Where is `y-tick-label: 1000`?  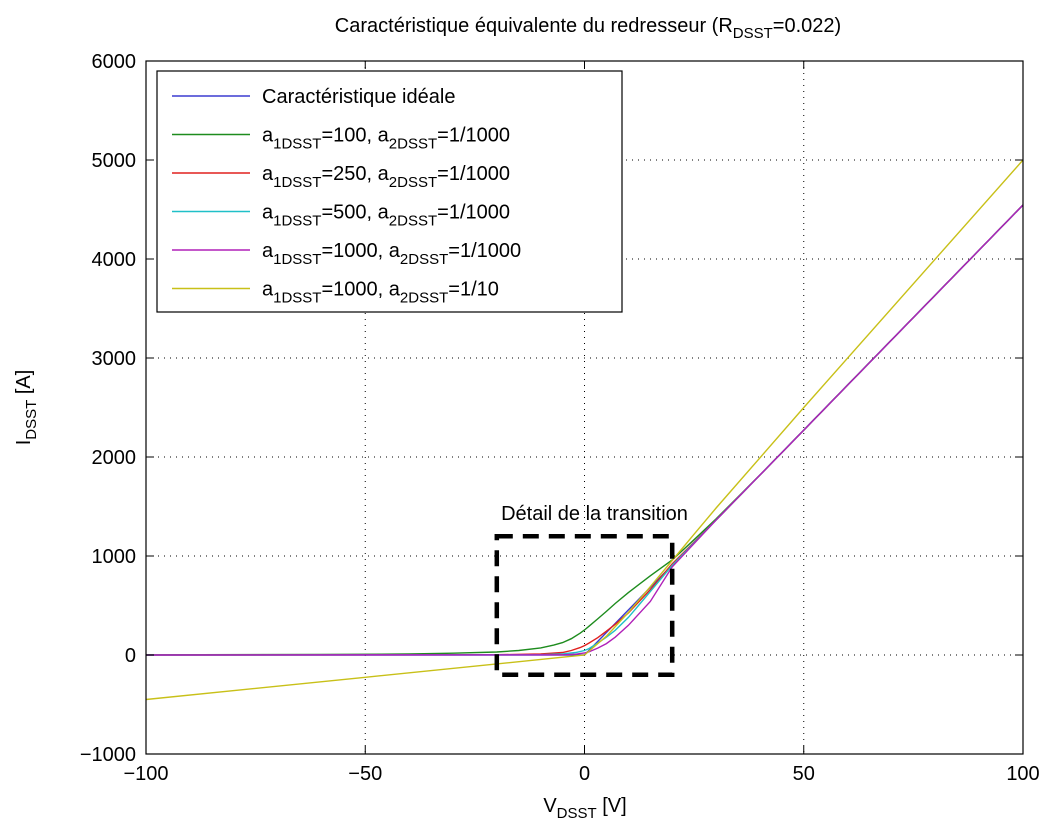 y-tick-label: 1000 is located at coordinates (114, 557).